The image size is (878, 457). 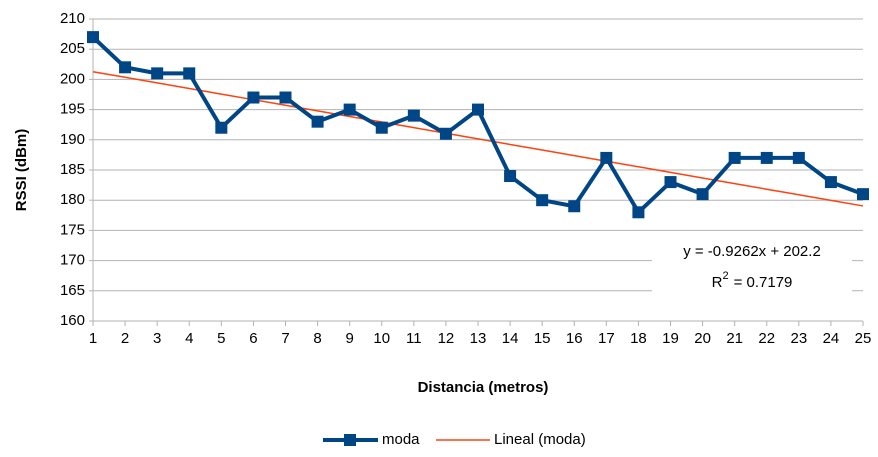 I want to click on y-tick-label: 160, so click(x=72, y=320).